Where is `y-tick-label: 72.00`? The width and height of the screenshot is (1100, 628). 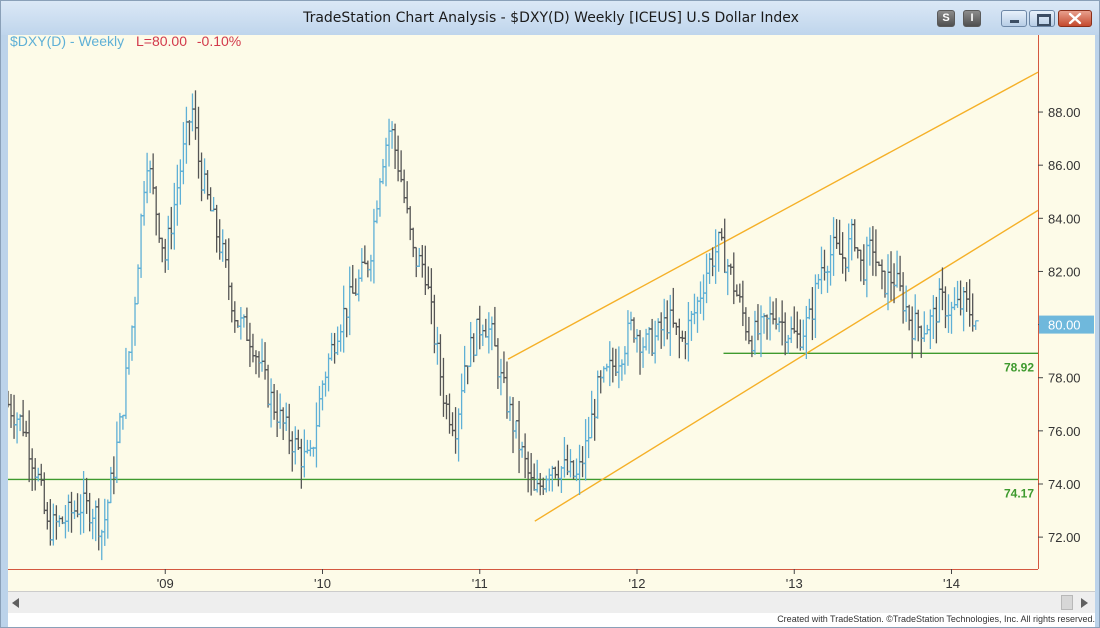 y-tick-label: 72.00 is located at coordinates (1064, 537).